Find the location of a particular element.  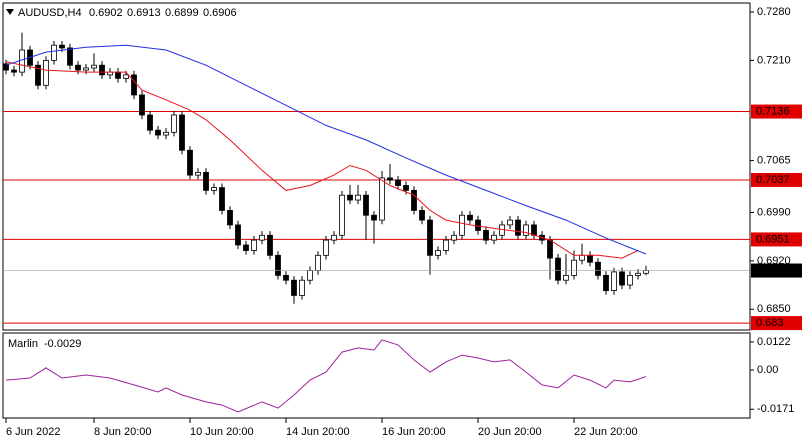

x-tick-label: 20 Jun 20:00 is located at coordinates (510, 432).